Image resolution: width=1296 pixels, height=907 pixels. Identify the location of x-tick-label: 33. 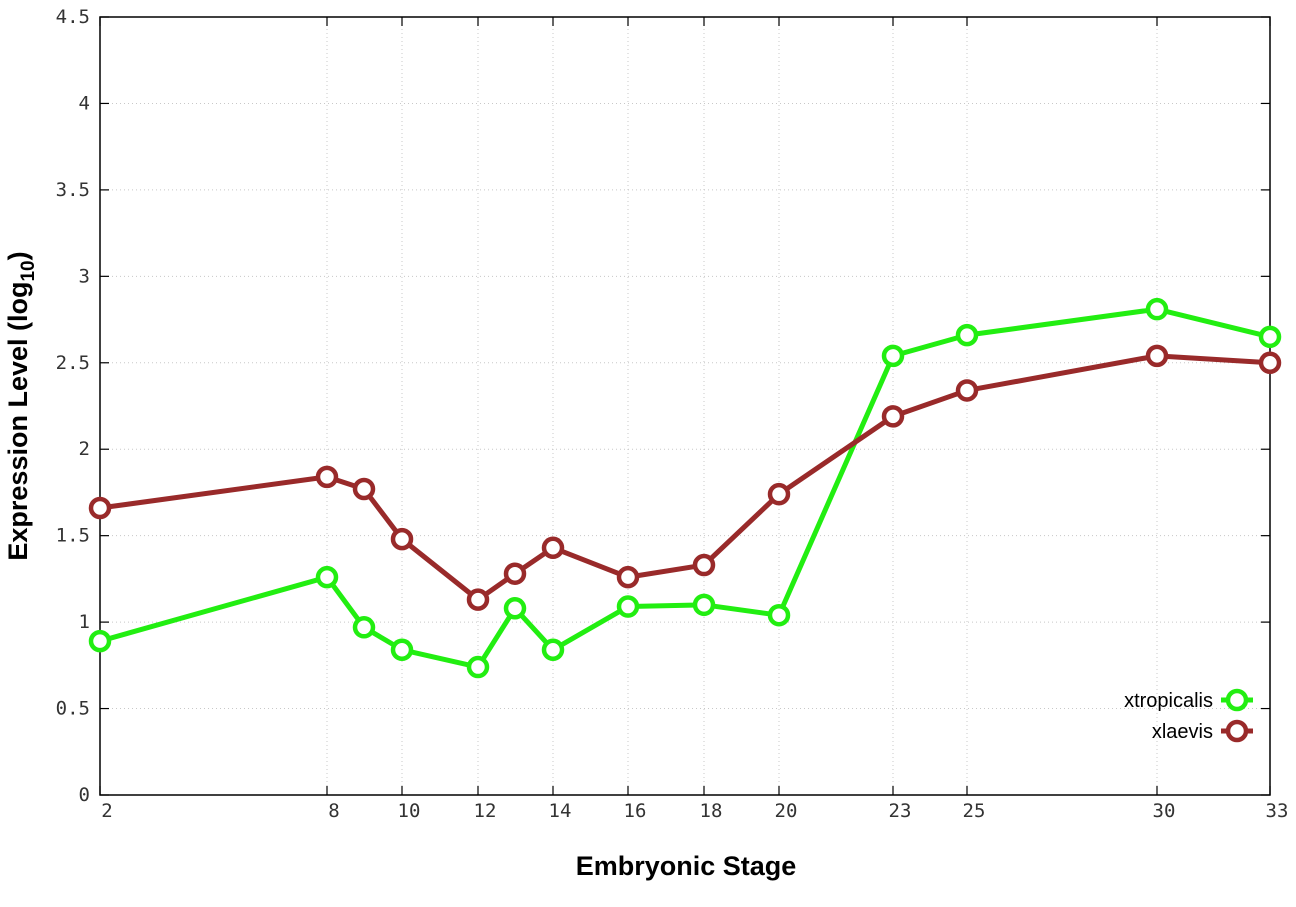
(1277, 811).